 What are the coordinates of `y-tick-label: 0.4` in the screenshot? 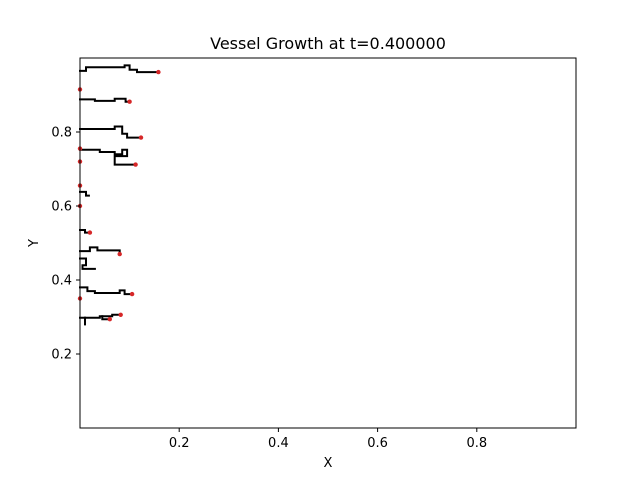 It's located at (61, 281).